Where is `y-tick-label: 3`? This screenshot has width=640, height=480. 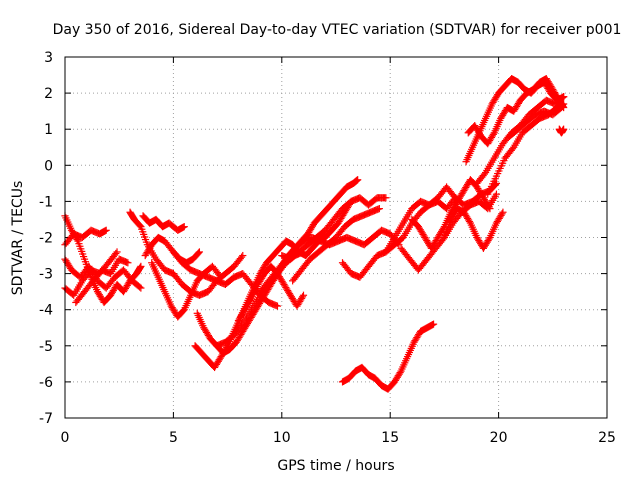
y-tick-label: 3 is located at coordinates (48, 58).